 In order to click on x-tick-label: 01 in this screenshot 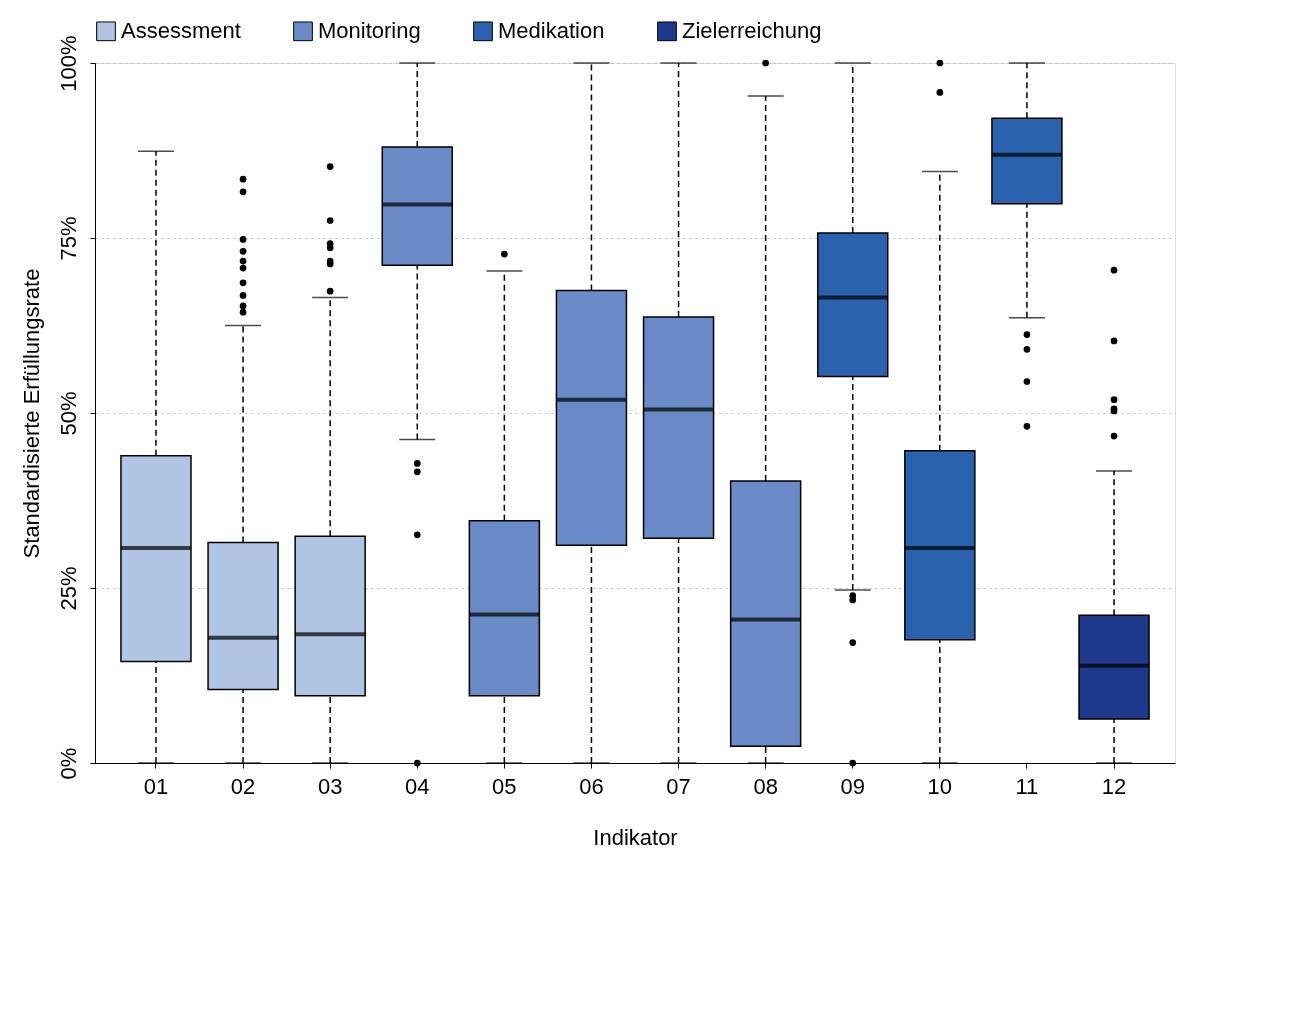, I will do `click(156, 786)`.